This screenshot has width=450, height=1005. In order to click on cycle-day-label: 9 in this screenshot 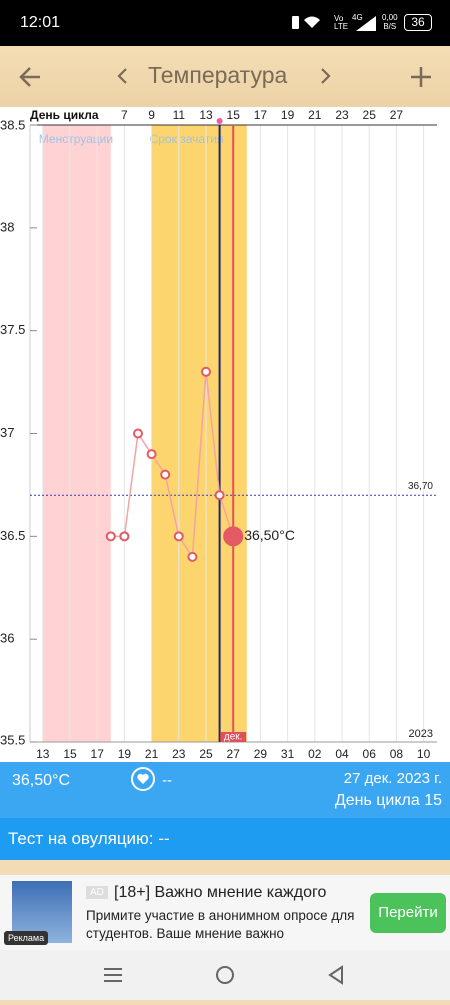, I will do `click(151, 115)`.